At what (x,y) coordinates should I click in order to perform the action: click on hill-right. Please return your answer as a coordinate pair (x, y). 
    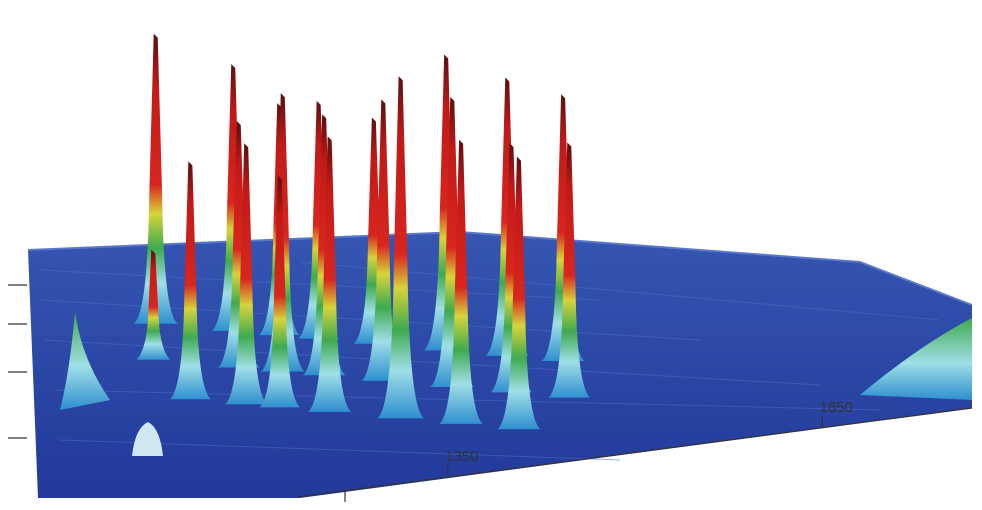
    Looking at the image, I should click on (916, 359).